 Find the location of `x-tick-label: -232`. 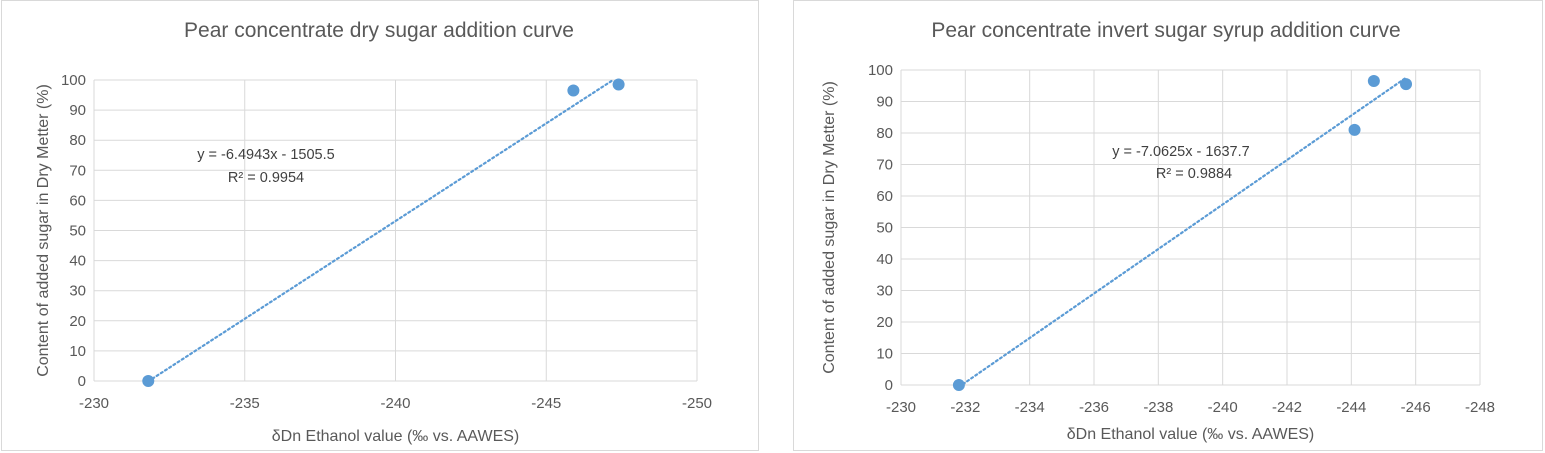

x-tick-label: -232 is located at coordinates (965, 407).